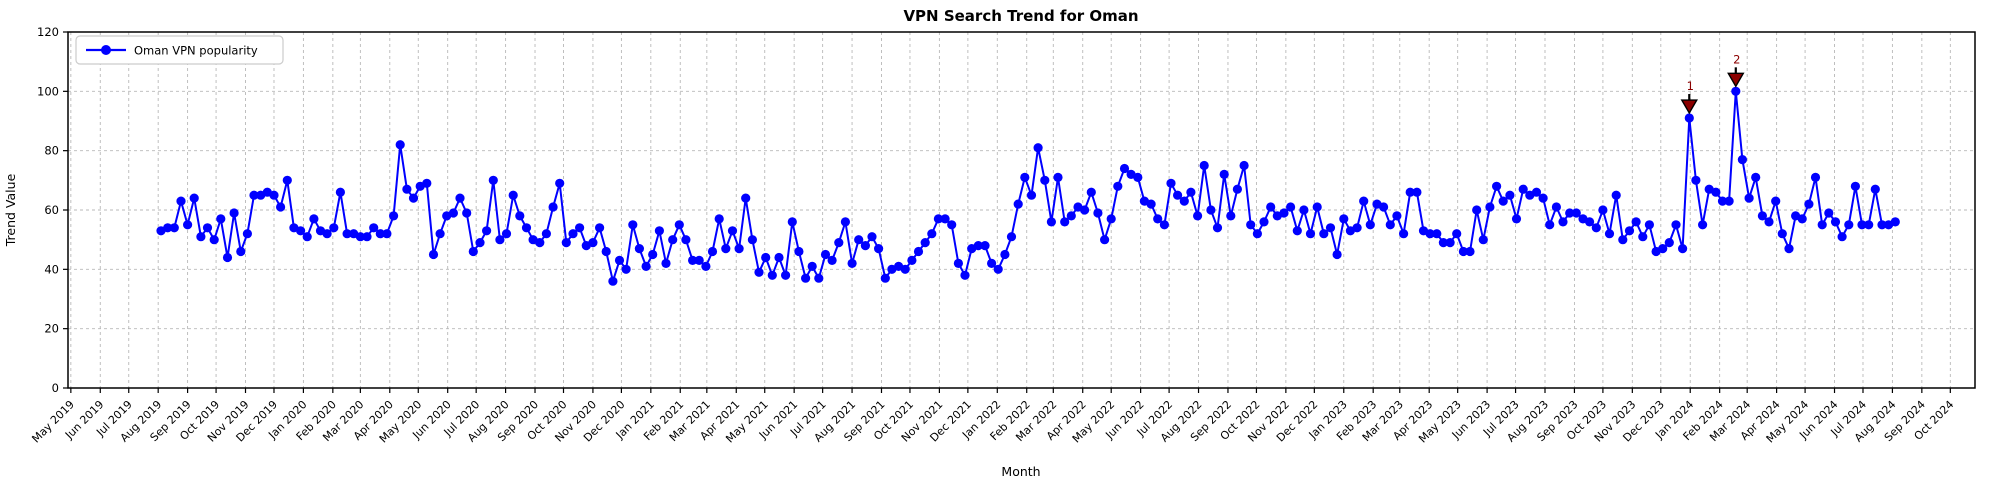 This screenshot has width=1990, height=490. What do you see at coordinates (51, 151) in the screenshot?
I see `y-tick-label: 80` at bounding box center [51, 151].